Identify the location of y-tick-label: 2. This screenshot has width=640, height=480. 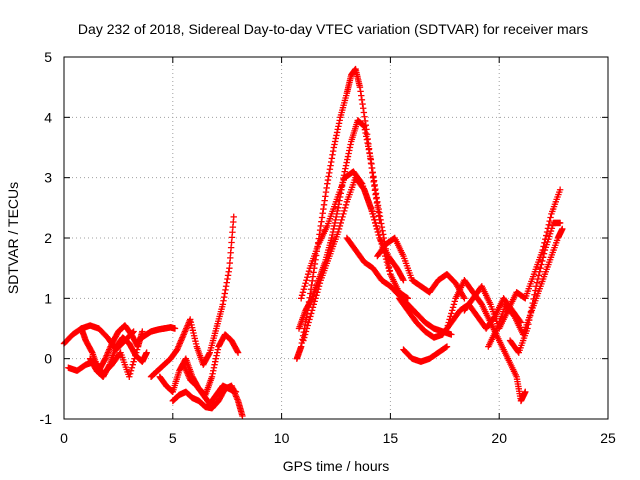
(48, 238).